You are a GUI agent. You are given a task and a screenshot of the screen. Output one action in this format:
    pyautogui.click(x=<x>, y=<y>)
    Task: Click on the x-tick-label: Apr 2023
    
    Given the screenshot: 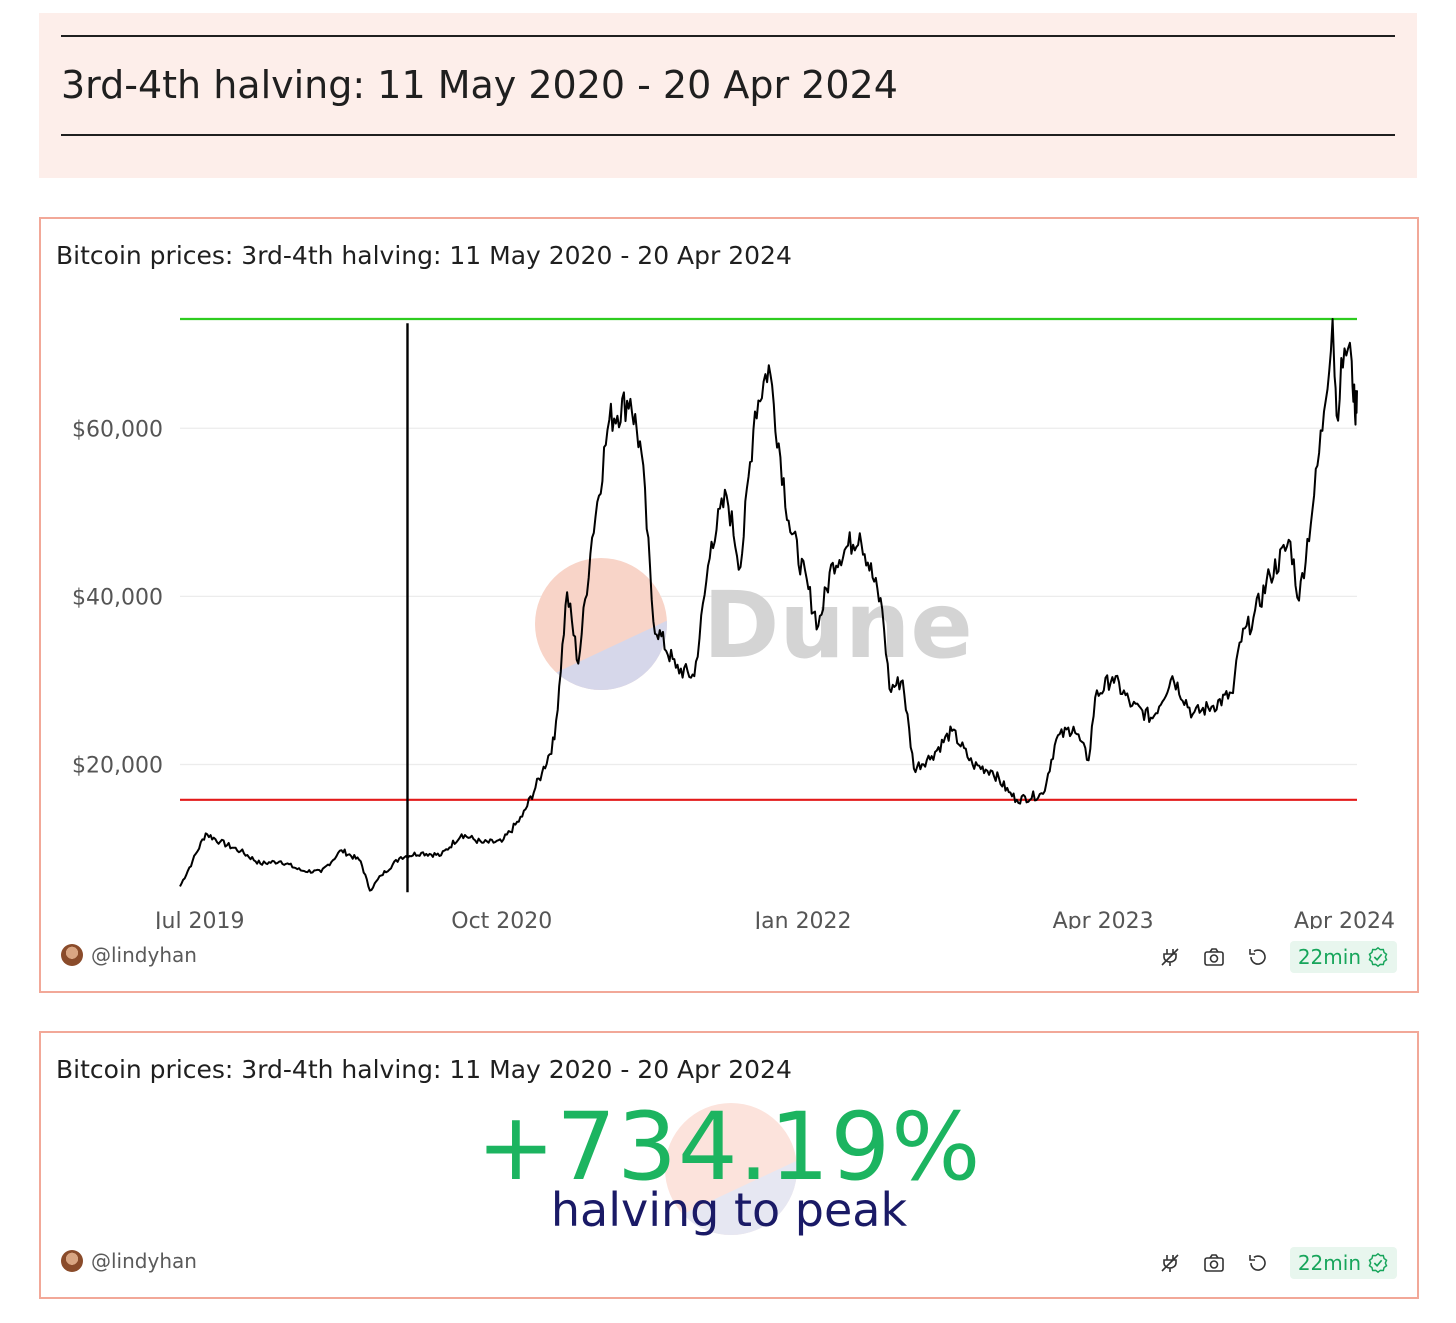 What is the action you would take?
    pyautogui.click(x=1103, y=919)
    